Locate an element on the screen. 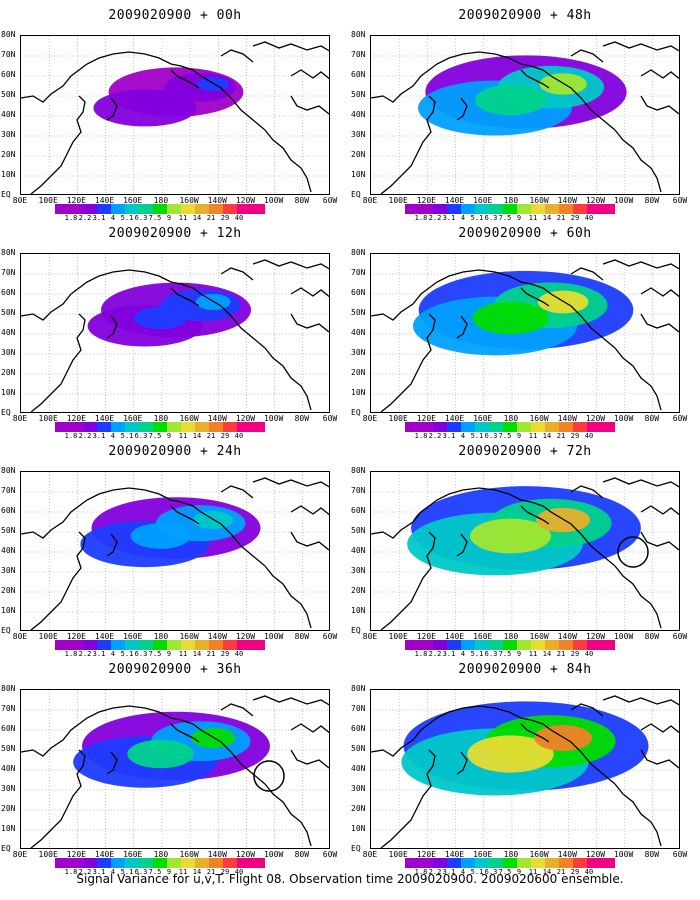 Image resolution: width=700 pixels, height=900 pixels. colorbar-tick: 1.8 is located at coordinates (71, 654).